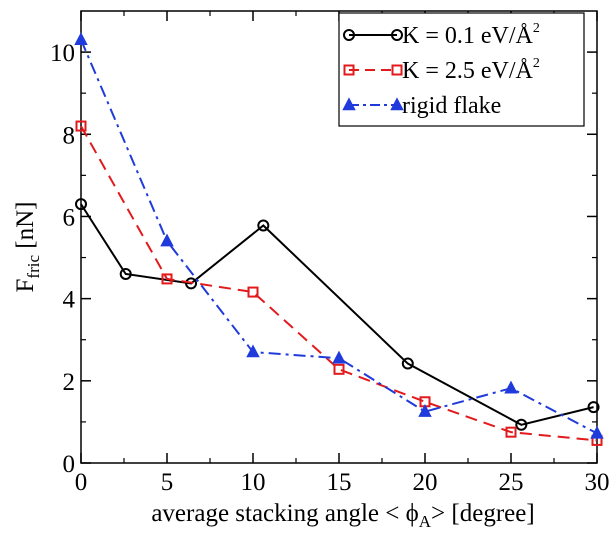 The width and height of the screenshot is (610, 538). Describe the element at coordinates (167, 482) in the screenshot. I see `x-tick-label: 5` at that location.